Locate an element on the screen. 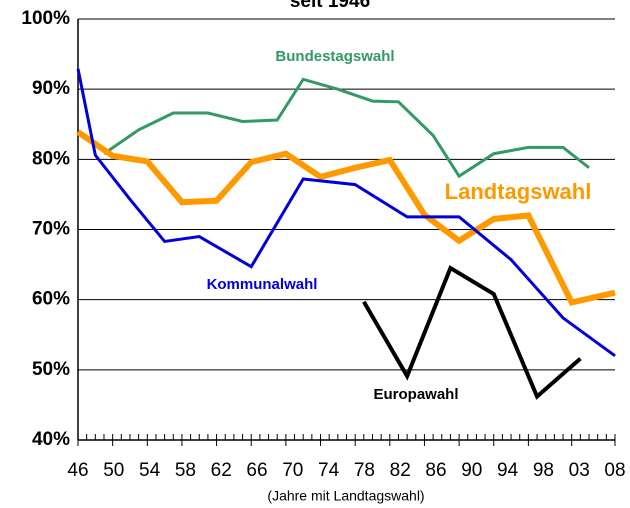 This screenshot has width=630, height=508. x-tick-label: 62 is located at coordinates (221, 470).